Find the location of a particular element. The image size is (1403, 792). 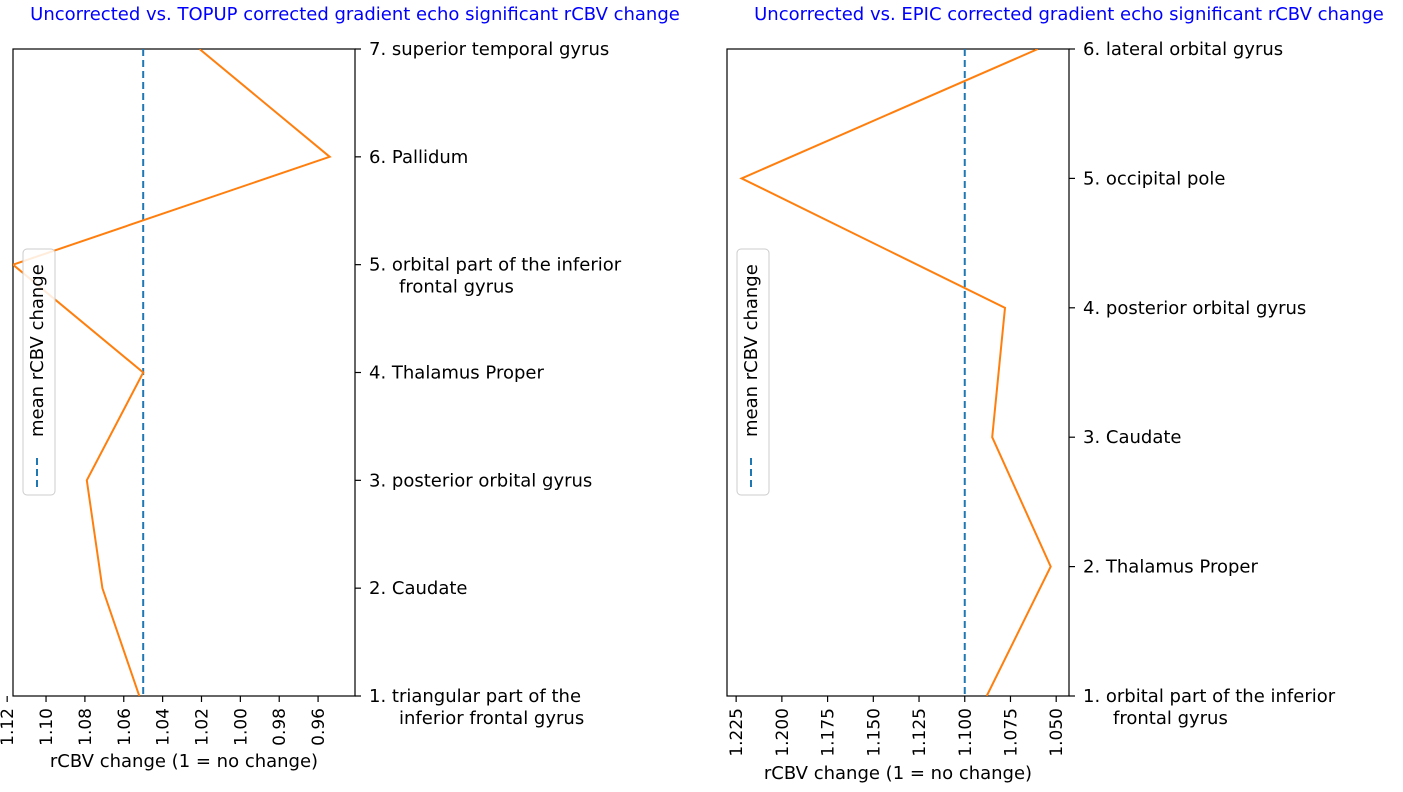

x-tick-label: 1.100 is located at coordinates (966, 732).